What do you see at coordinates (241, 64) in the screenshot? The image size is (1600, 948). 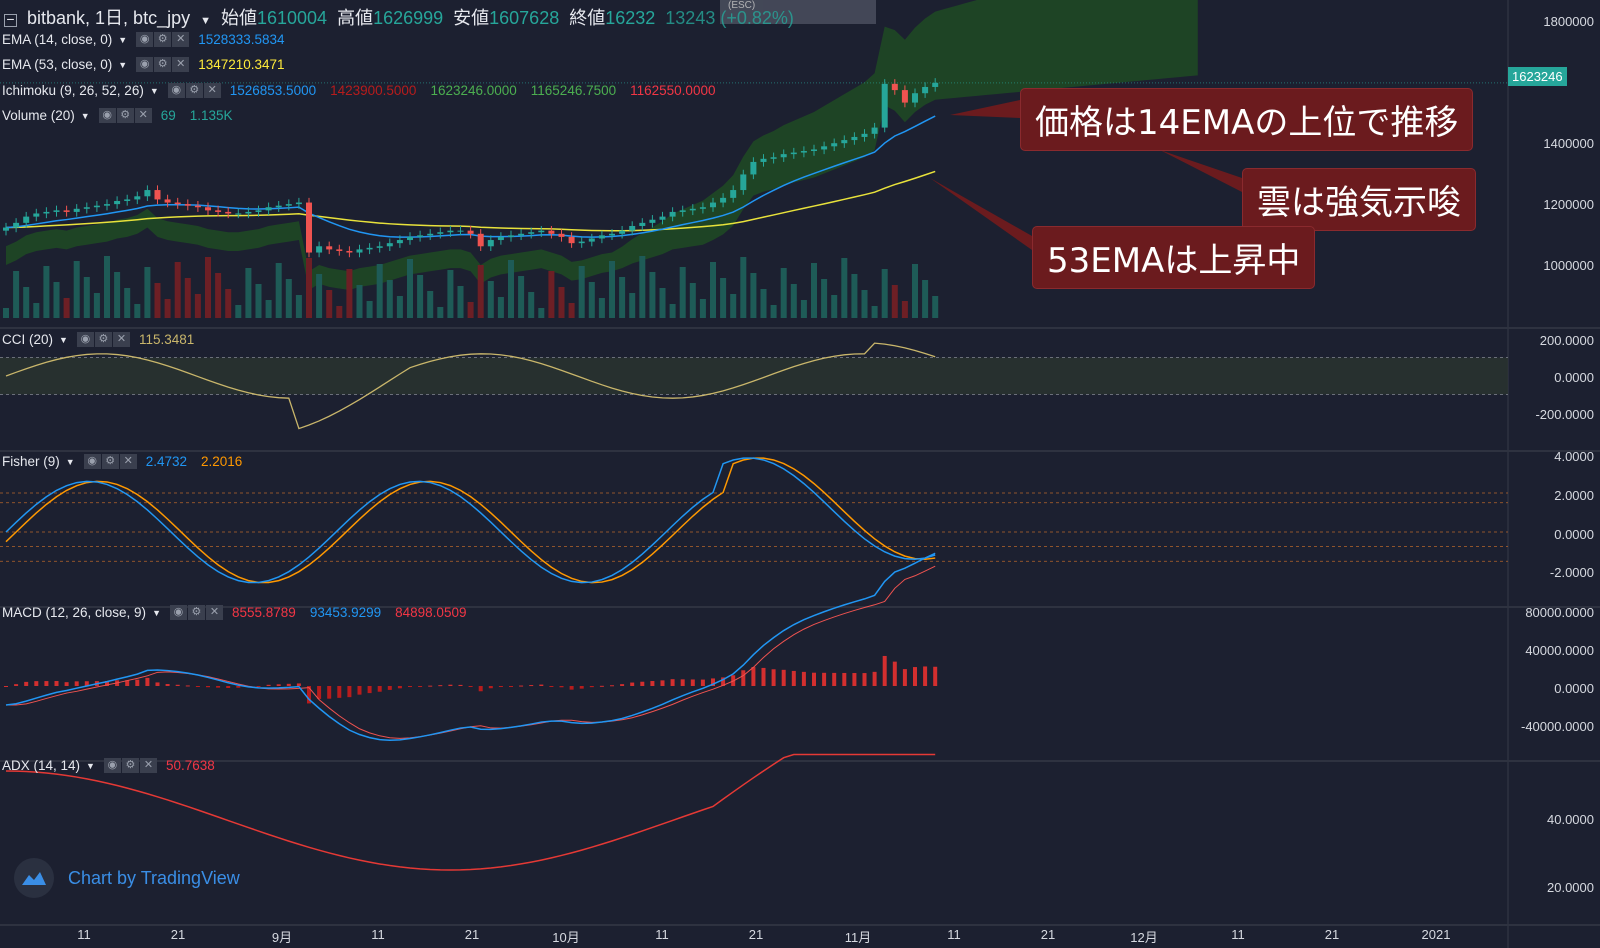 I see `legend-ema53-value: 1347210.3471` at bounding box center [241, 64].